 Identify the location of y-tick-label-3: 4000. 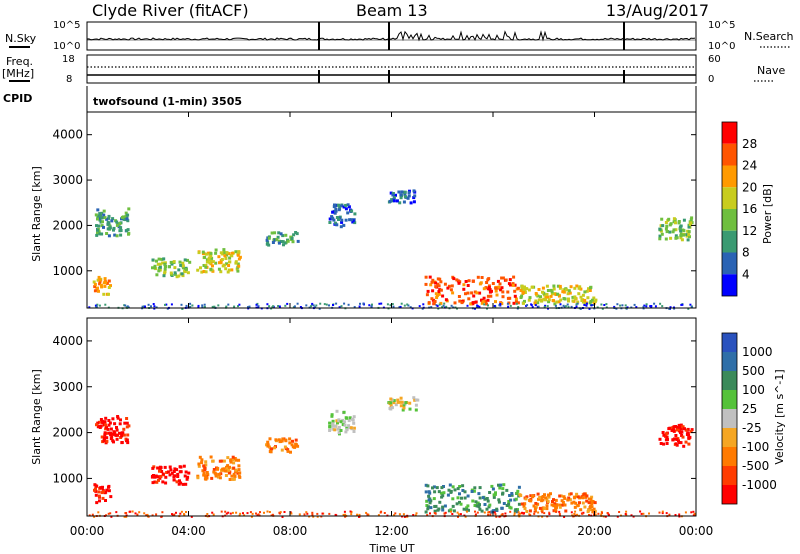
(67, 135).